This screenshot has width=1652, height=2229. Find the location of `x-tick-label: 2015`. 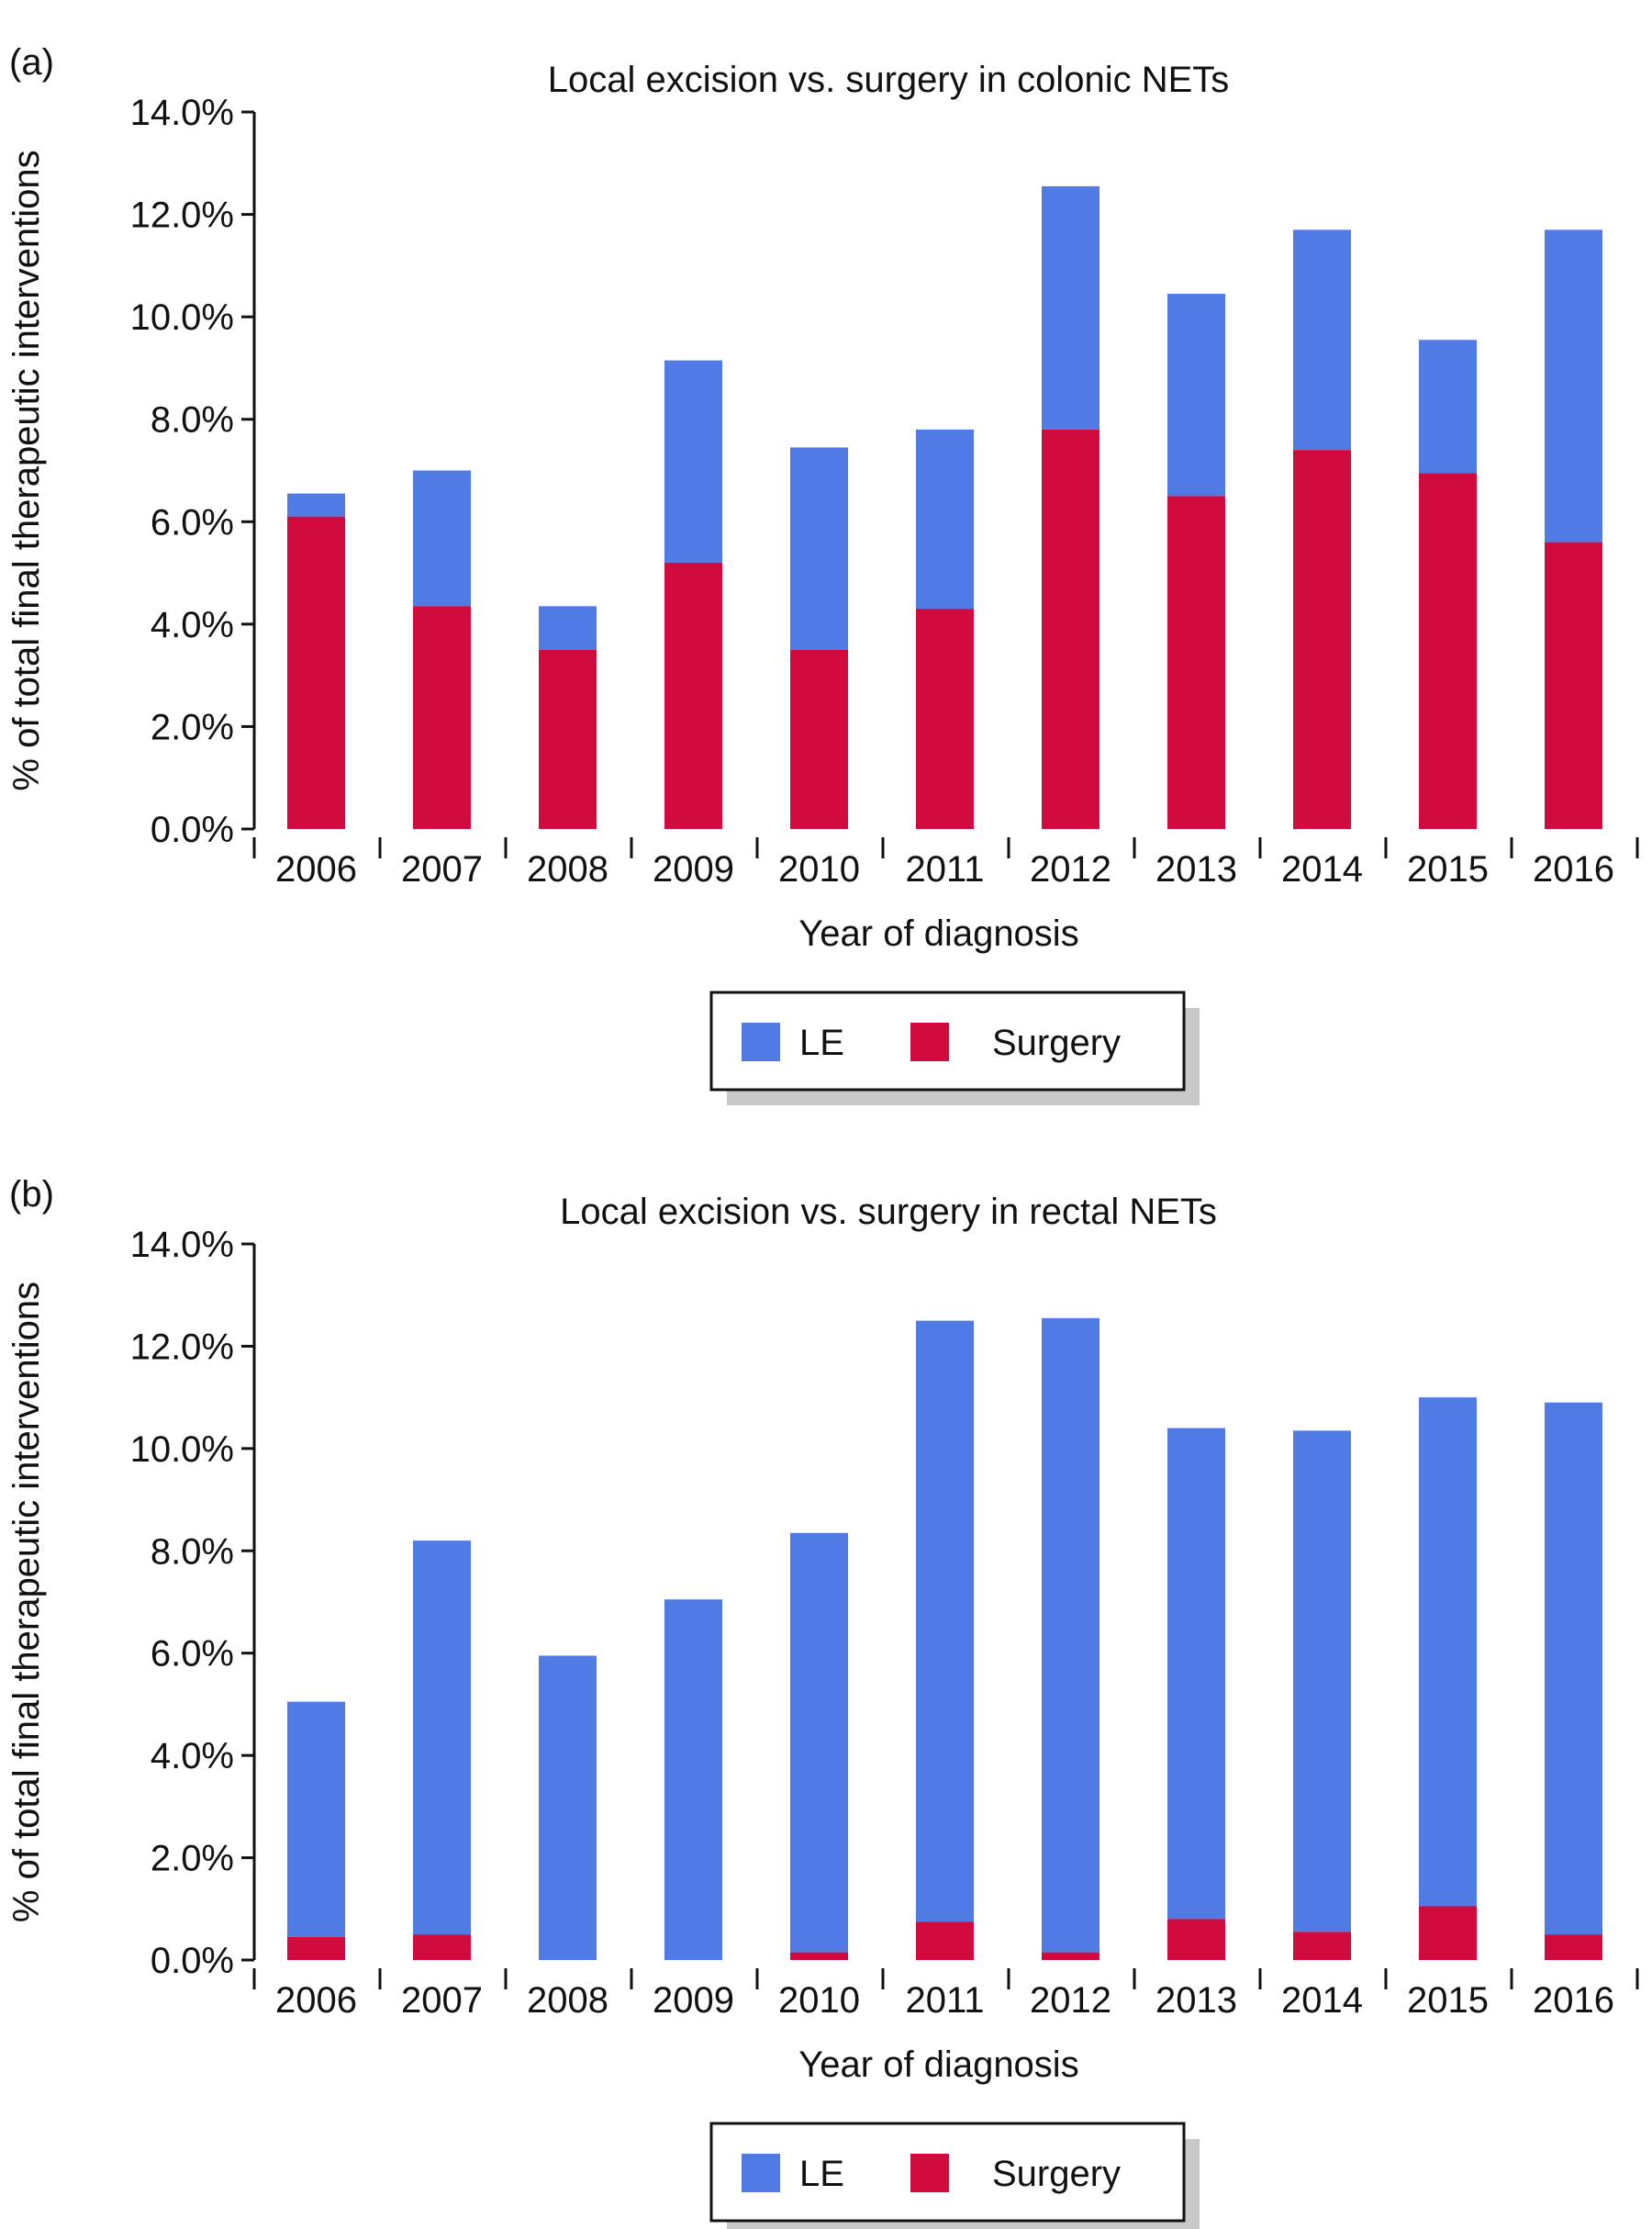

x-tick-label: 2015 is located at coordinates (1448, 2001).